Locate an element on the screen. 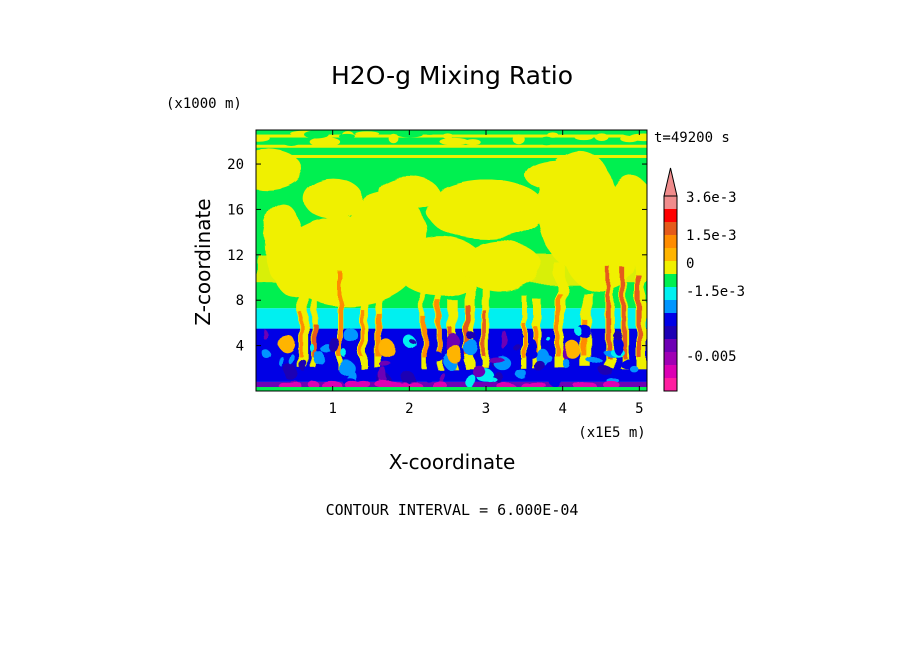  plume is located at coordinates (303, 326).